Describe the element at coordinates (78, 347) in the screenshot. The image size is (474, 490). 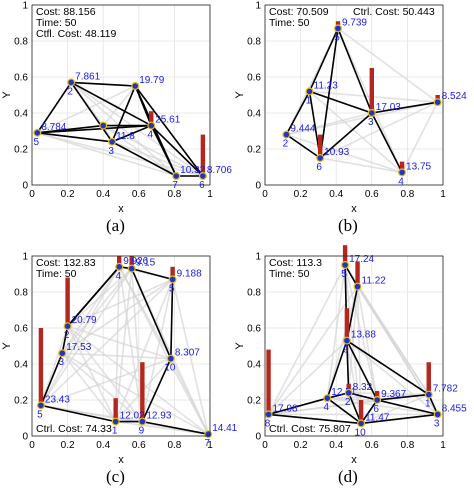
I see `node-value-label: 17.53` at that location.